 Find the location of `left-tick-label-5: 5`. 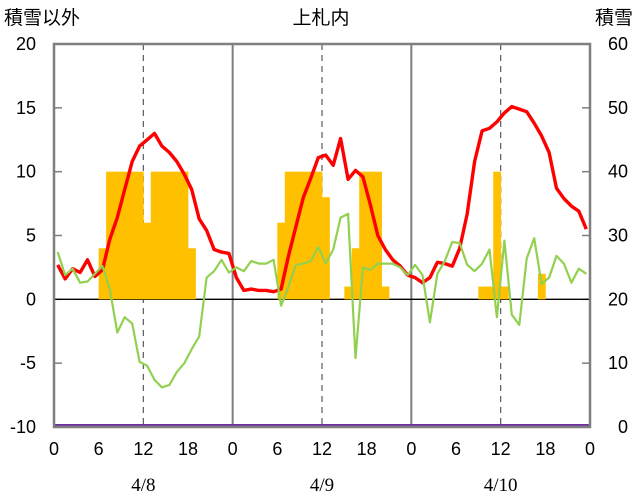

left-tick-label-5: 5 is located at coordinates (31, 236).